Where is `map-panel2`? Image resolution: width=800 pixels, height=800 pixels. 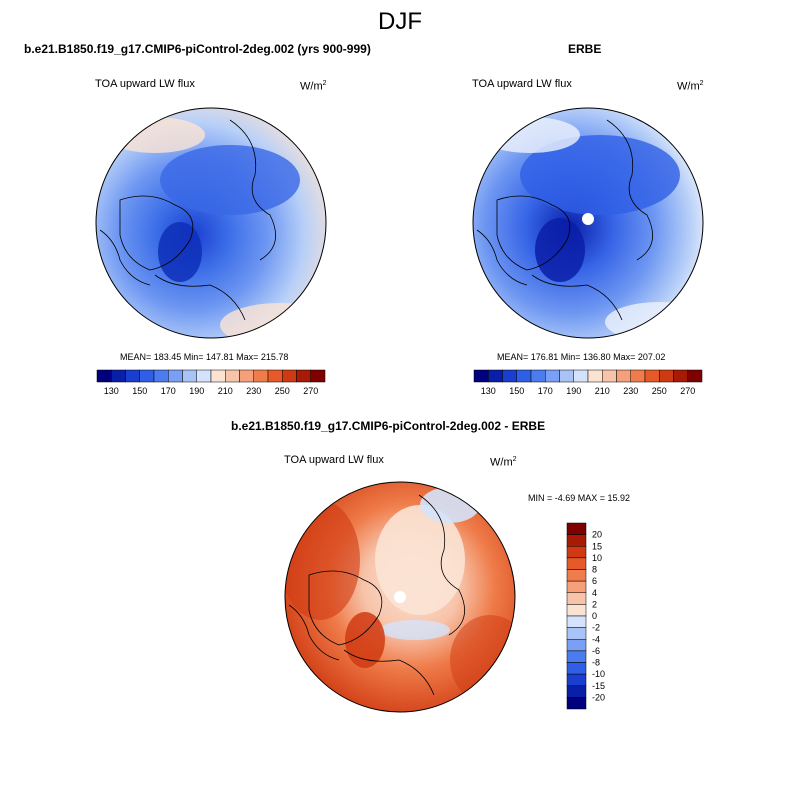
map-panel2 is located at coordinates (588, 223).